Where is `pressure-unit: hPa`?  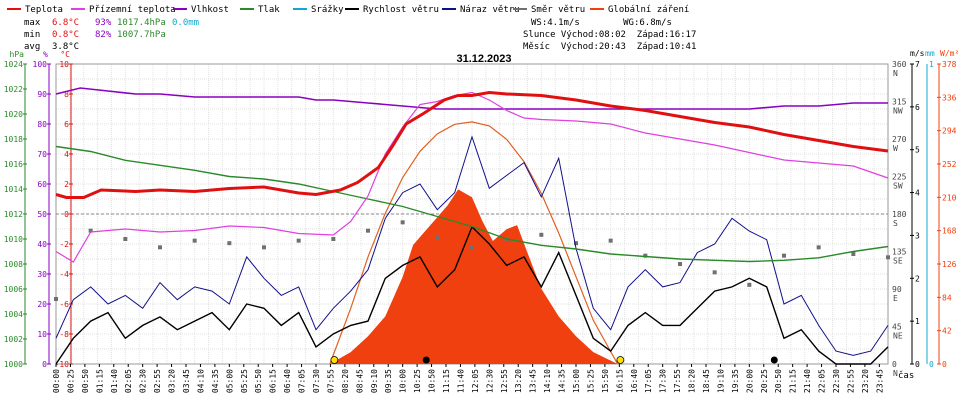 pressure-unit: hPa is located at coordinates (17, 54).